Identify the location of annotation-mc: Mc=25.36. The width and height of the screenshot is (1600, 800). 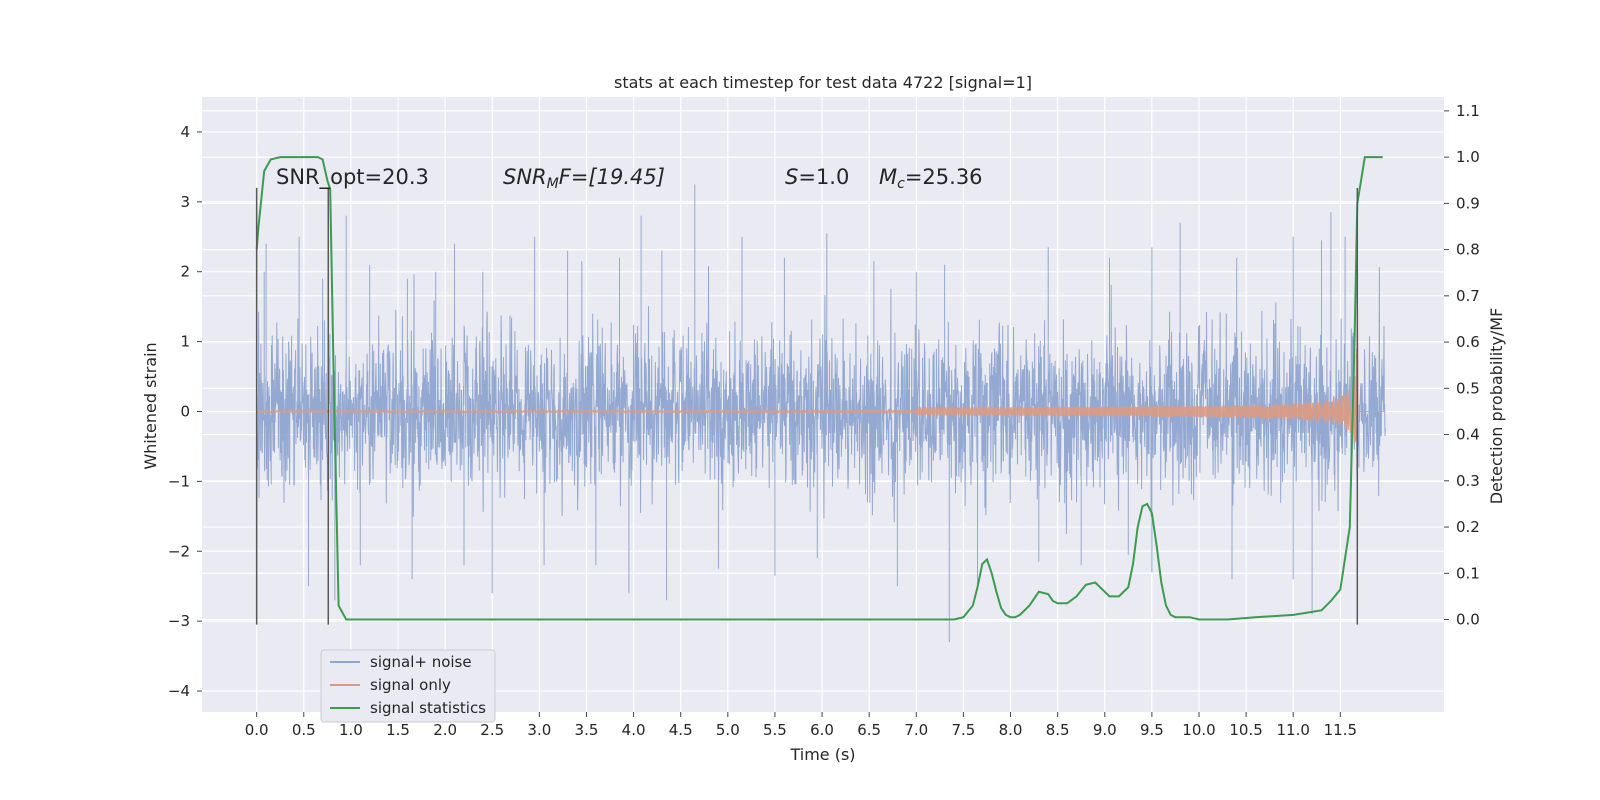
(931, 178).